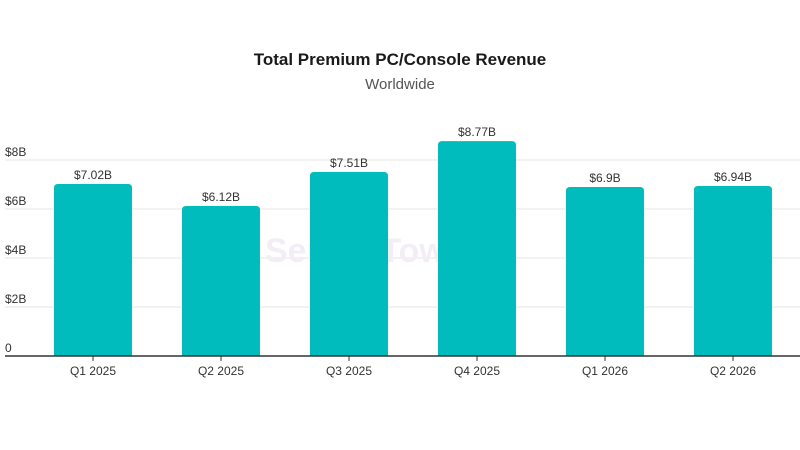  Describe the element at coordinates (604, 178) in the screenshot. I see `data-label: $6.9B` at that location.